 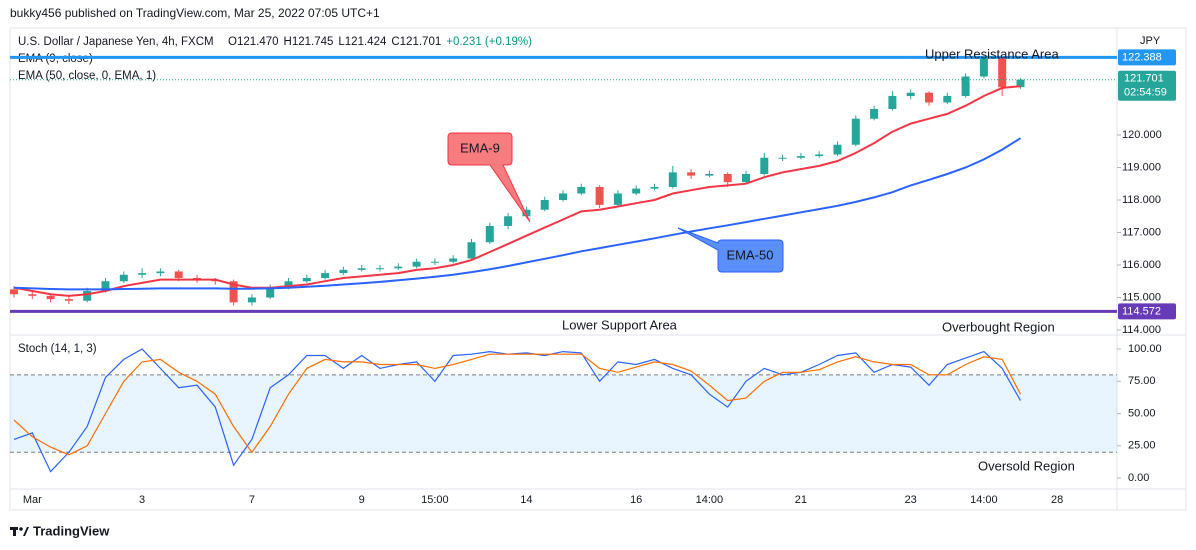 What do you see at coordinates (19, 531) in the screenshot?
I see `brand-logo` at bounding box center [19, 531].